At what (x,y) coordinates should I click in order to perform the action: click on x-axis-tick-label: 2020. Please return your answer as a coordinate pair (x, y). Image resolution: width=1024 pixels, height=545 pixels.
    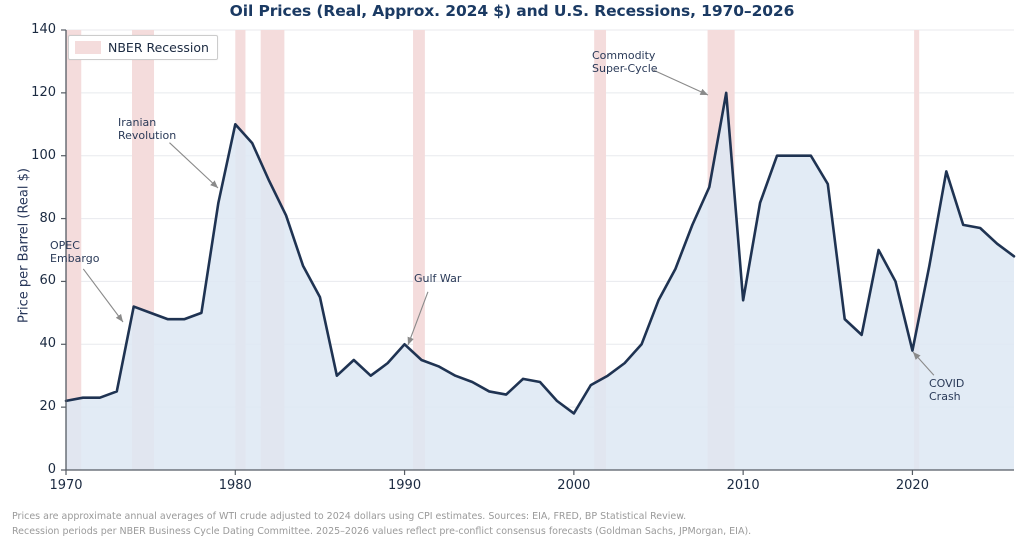
    Looking at the image, I should click on (912, 485).